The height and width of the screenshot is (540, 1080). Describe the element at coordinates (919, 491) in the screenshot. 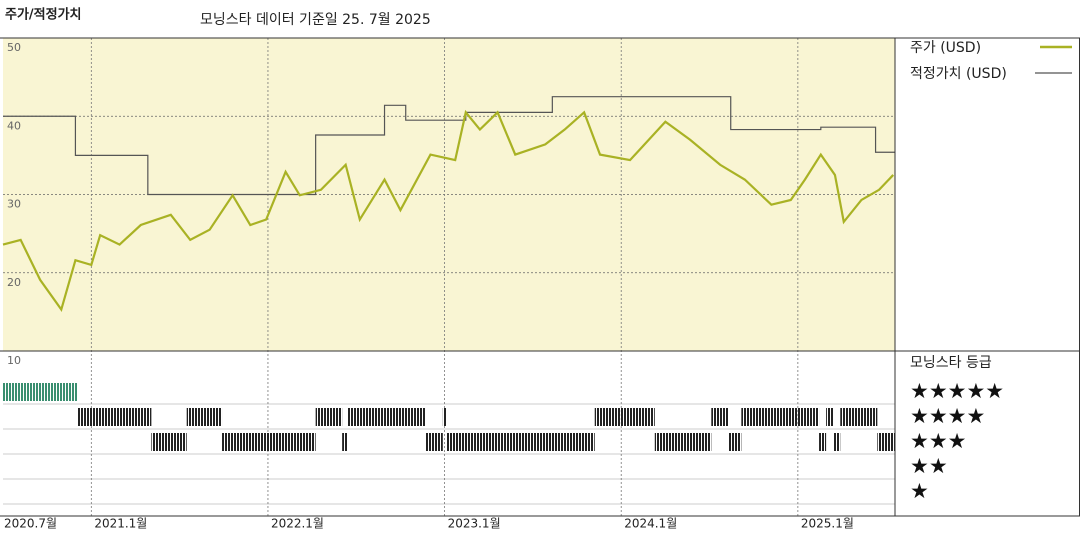

I see `rating-row-label: ★` at that location.